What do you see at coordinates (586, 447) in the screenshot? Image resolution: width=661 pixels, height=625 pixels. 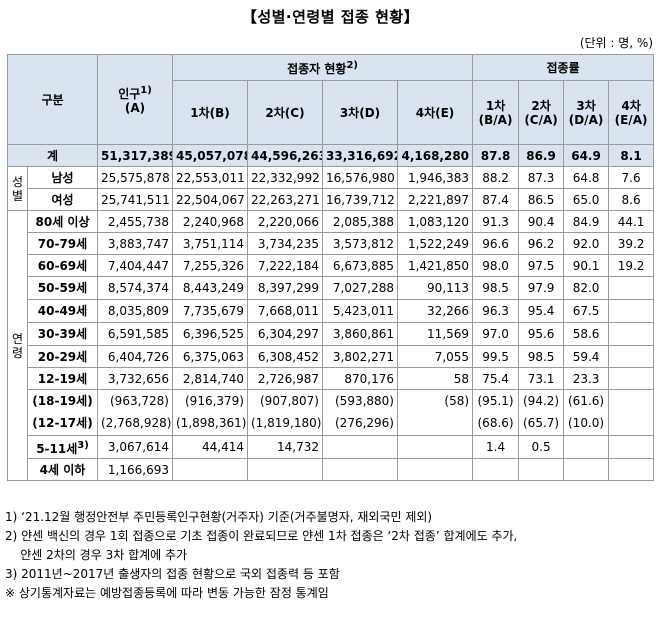 I see `cell-r3` at bounding box center [586, 447].